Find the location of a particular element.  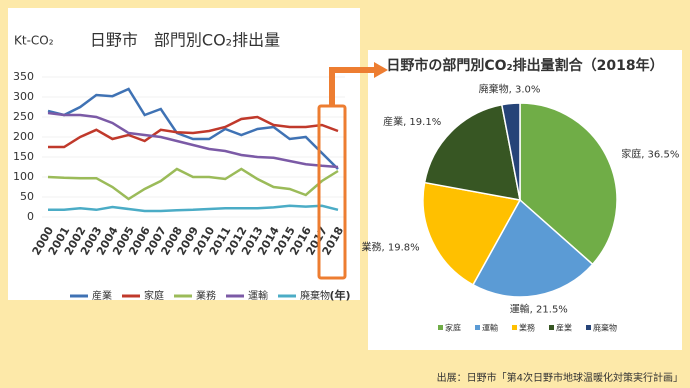

data-label: 産業, 19.1% is located at coordinates (412, 121).